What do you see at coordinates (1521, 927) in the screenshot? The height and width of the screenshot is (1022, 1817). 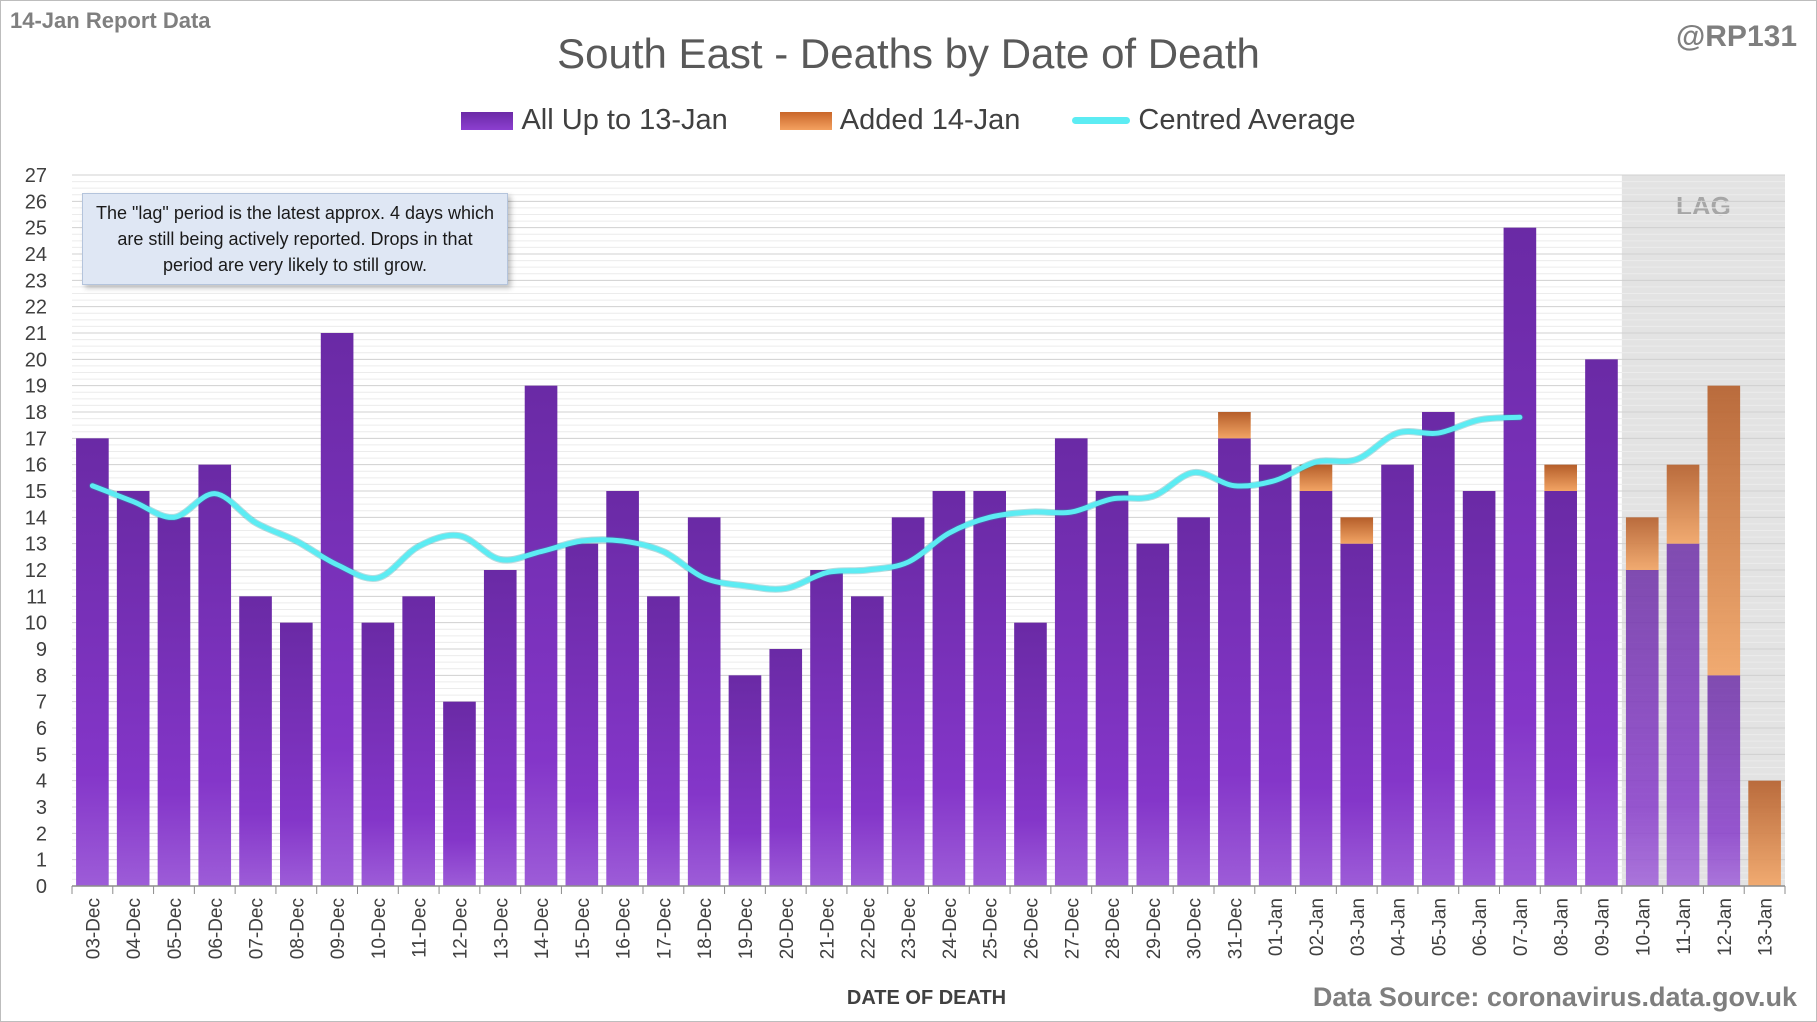 I see `x-tick-label-07-Jan: 07-Jan` at bounding box center [1521, 927].